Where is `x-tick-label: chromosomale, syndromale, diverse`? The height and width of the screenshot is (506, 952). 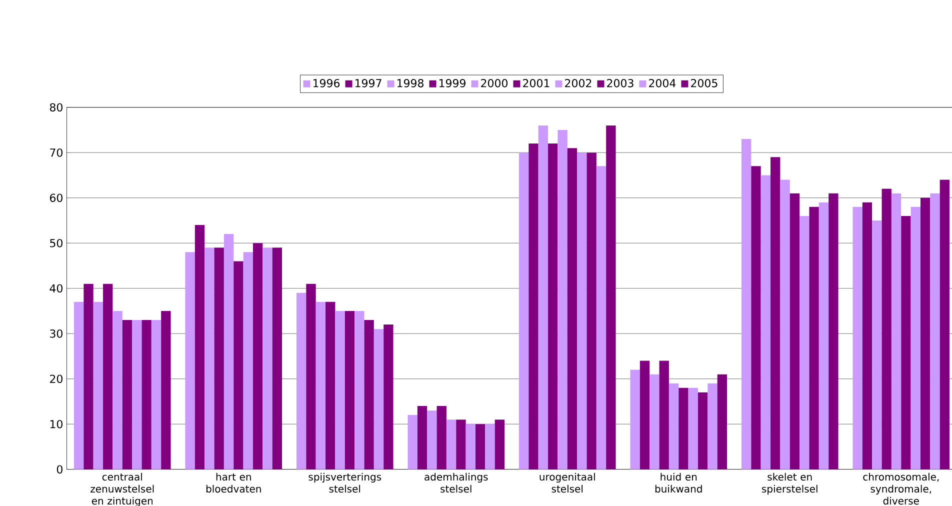
x-tick-label: chromosomale, syndromale, diverse is located at coordinates (901, 488).